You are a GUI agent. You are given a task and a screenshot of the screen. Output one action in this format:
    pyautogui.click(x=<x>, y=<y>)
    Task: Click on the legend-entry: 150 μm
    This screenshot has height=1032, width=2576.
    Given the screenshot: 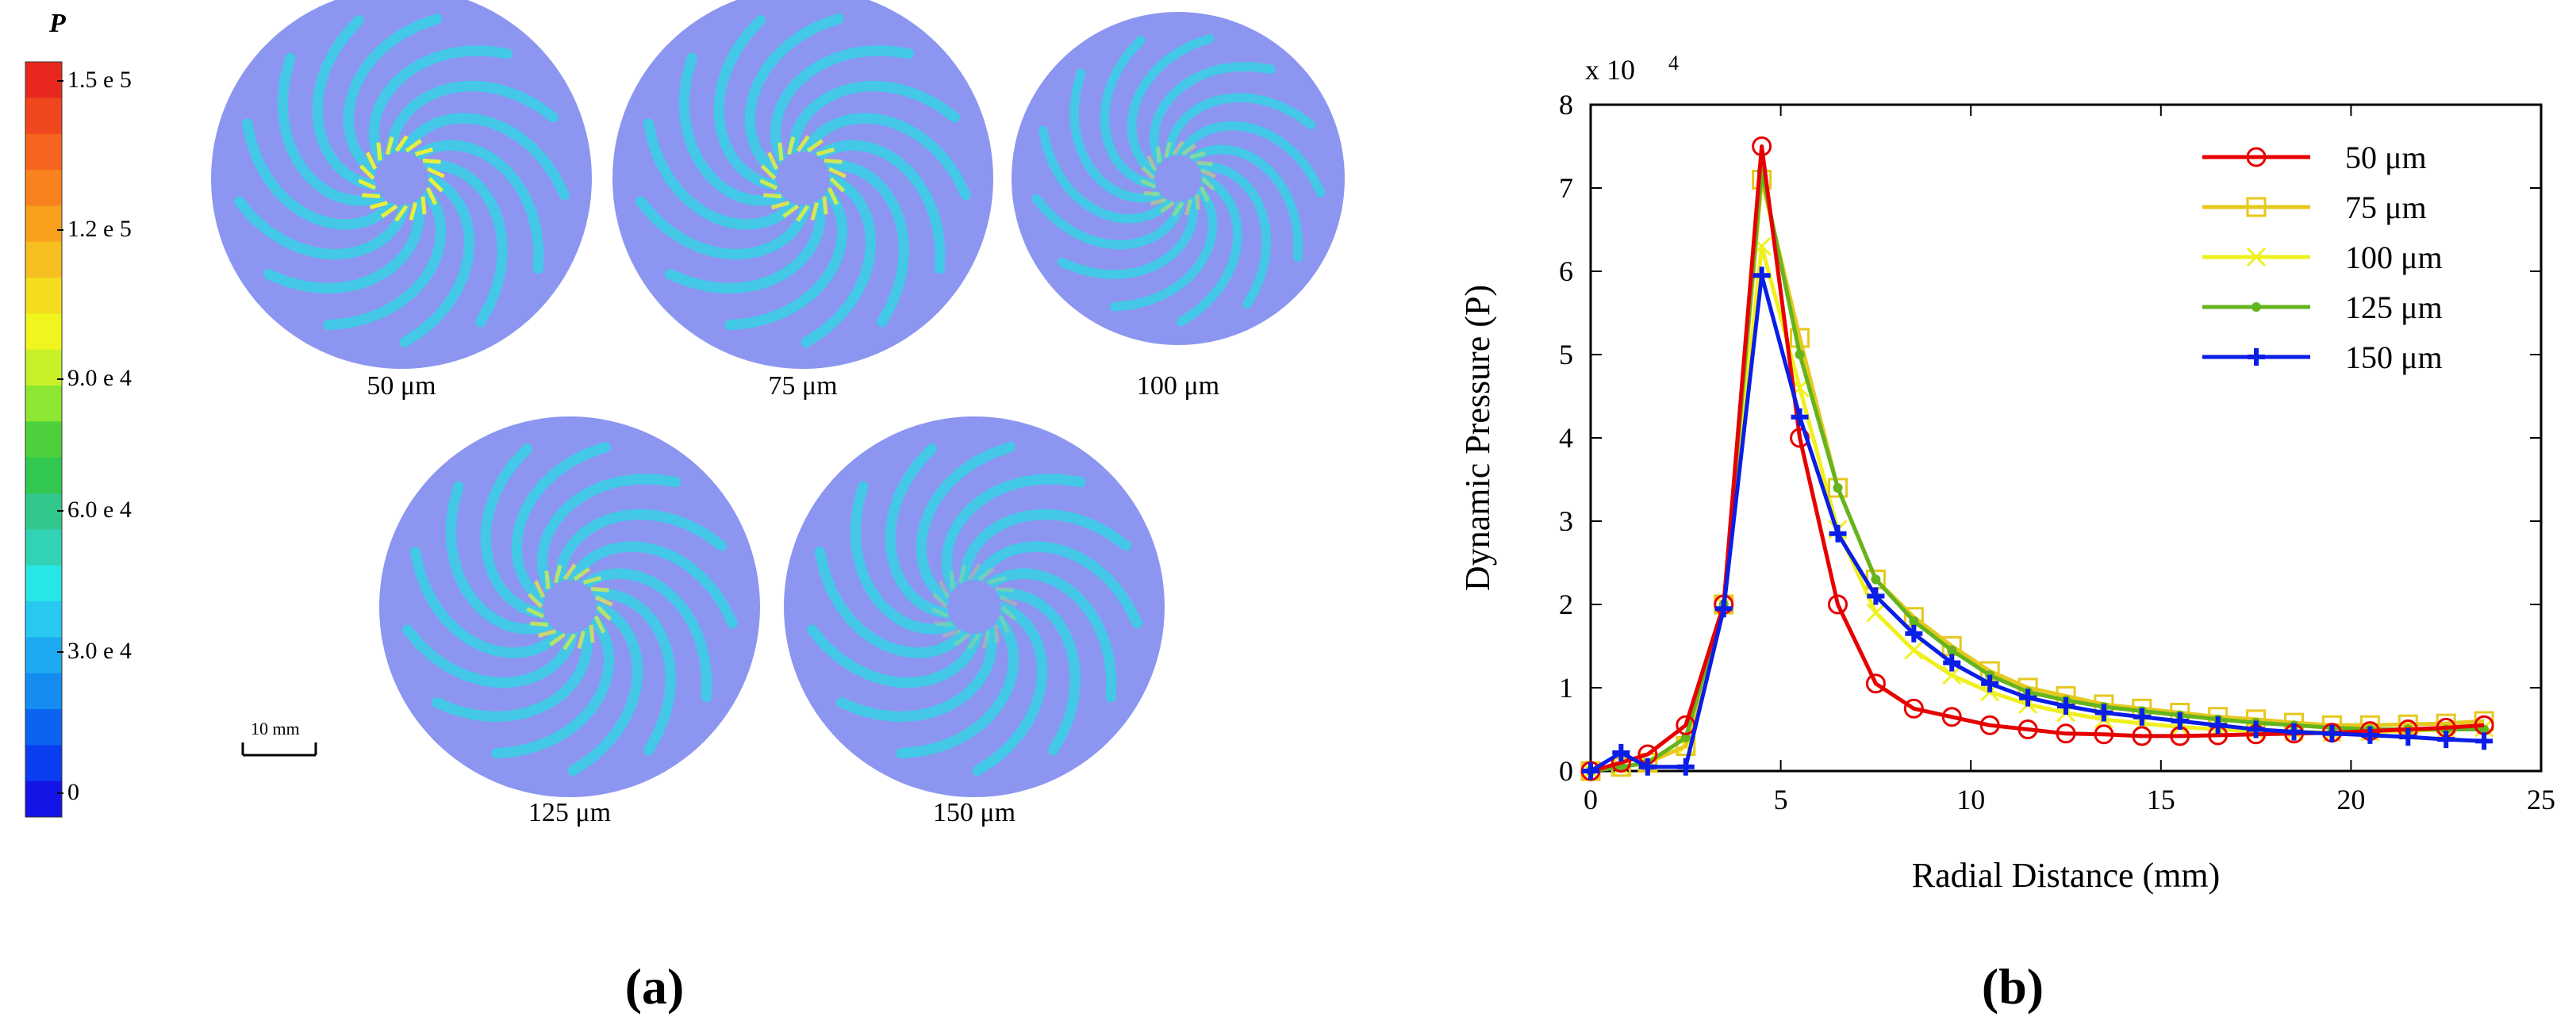 What is the action you would take?
    pyautogui.click(x=2322, y=357)
    